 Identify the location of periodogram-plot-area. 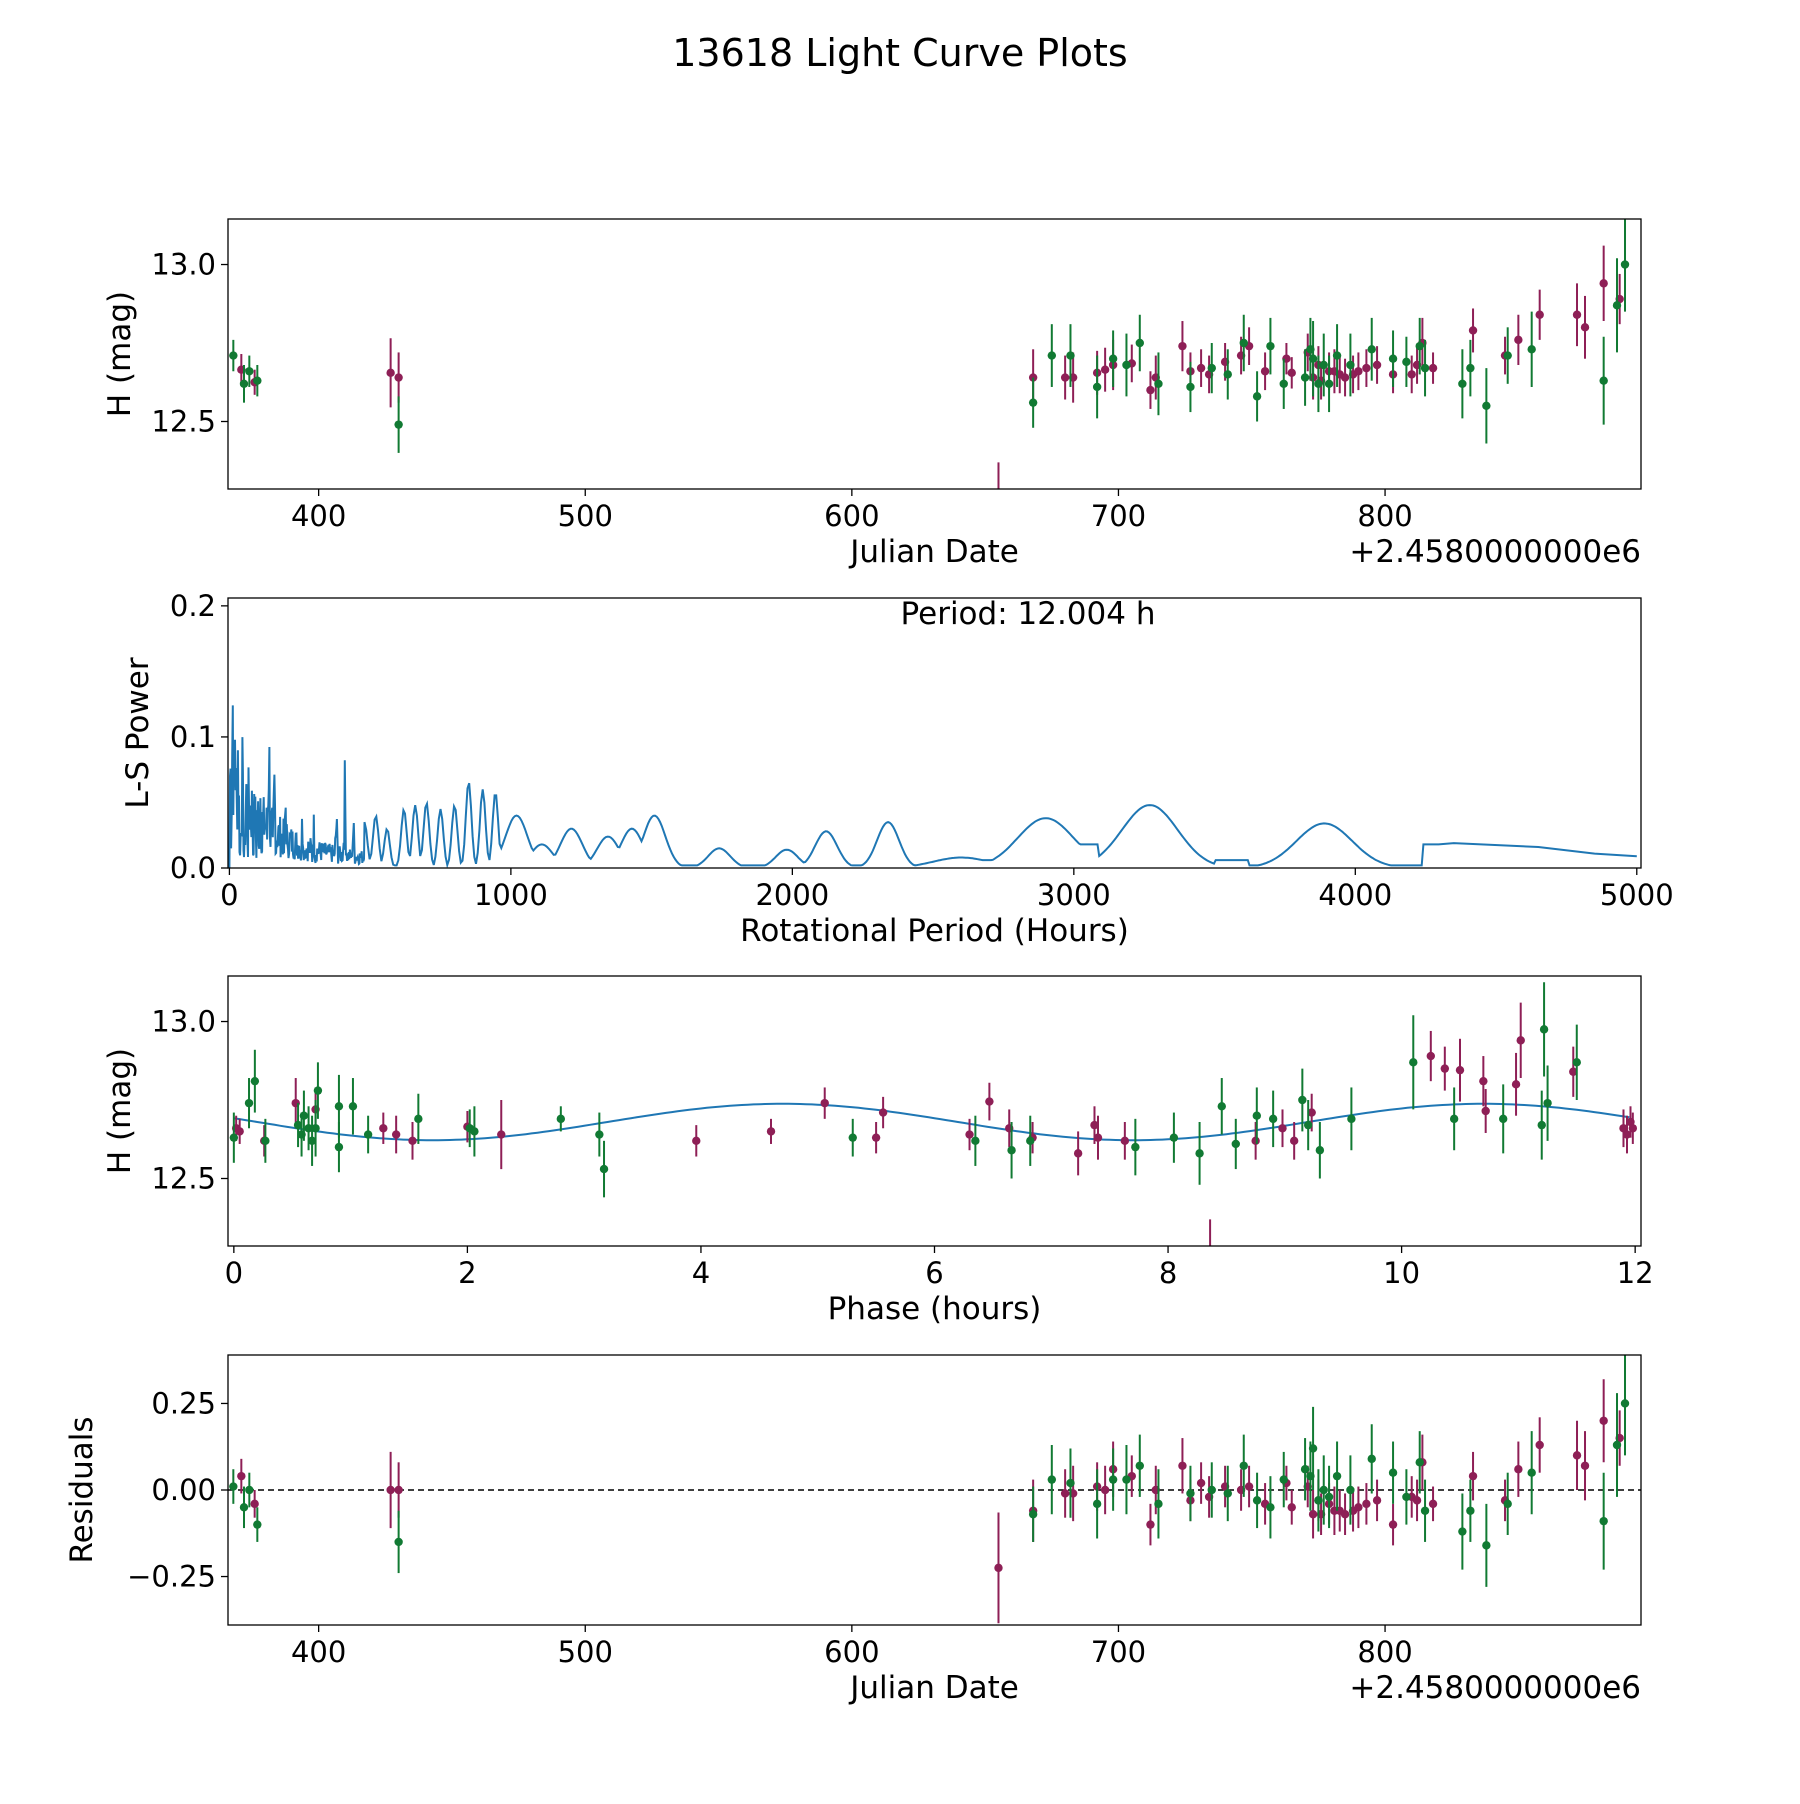
(932, 786).